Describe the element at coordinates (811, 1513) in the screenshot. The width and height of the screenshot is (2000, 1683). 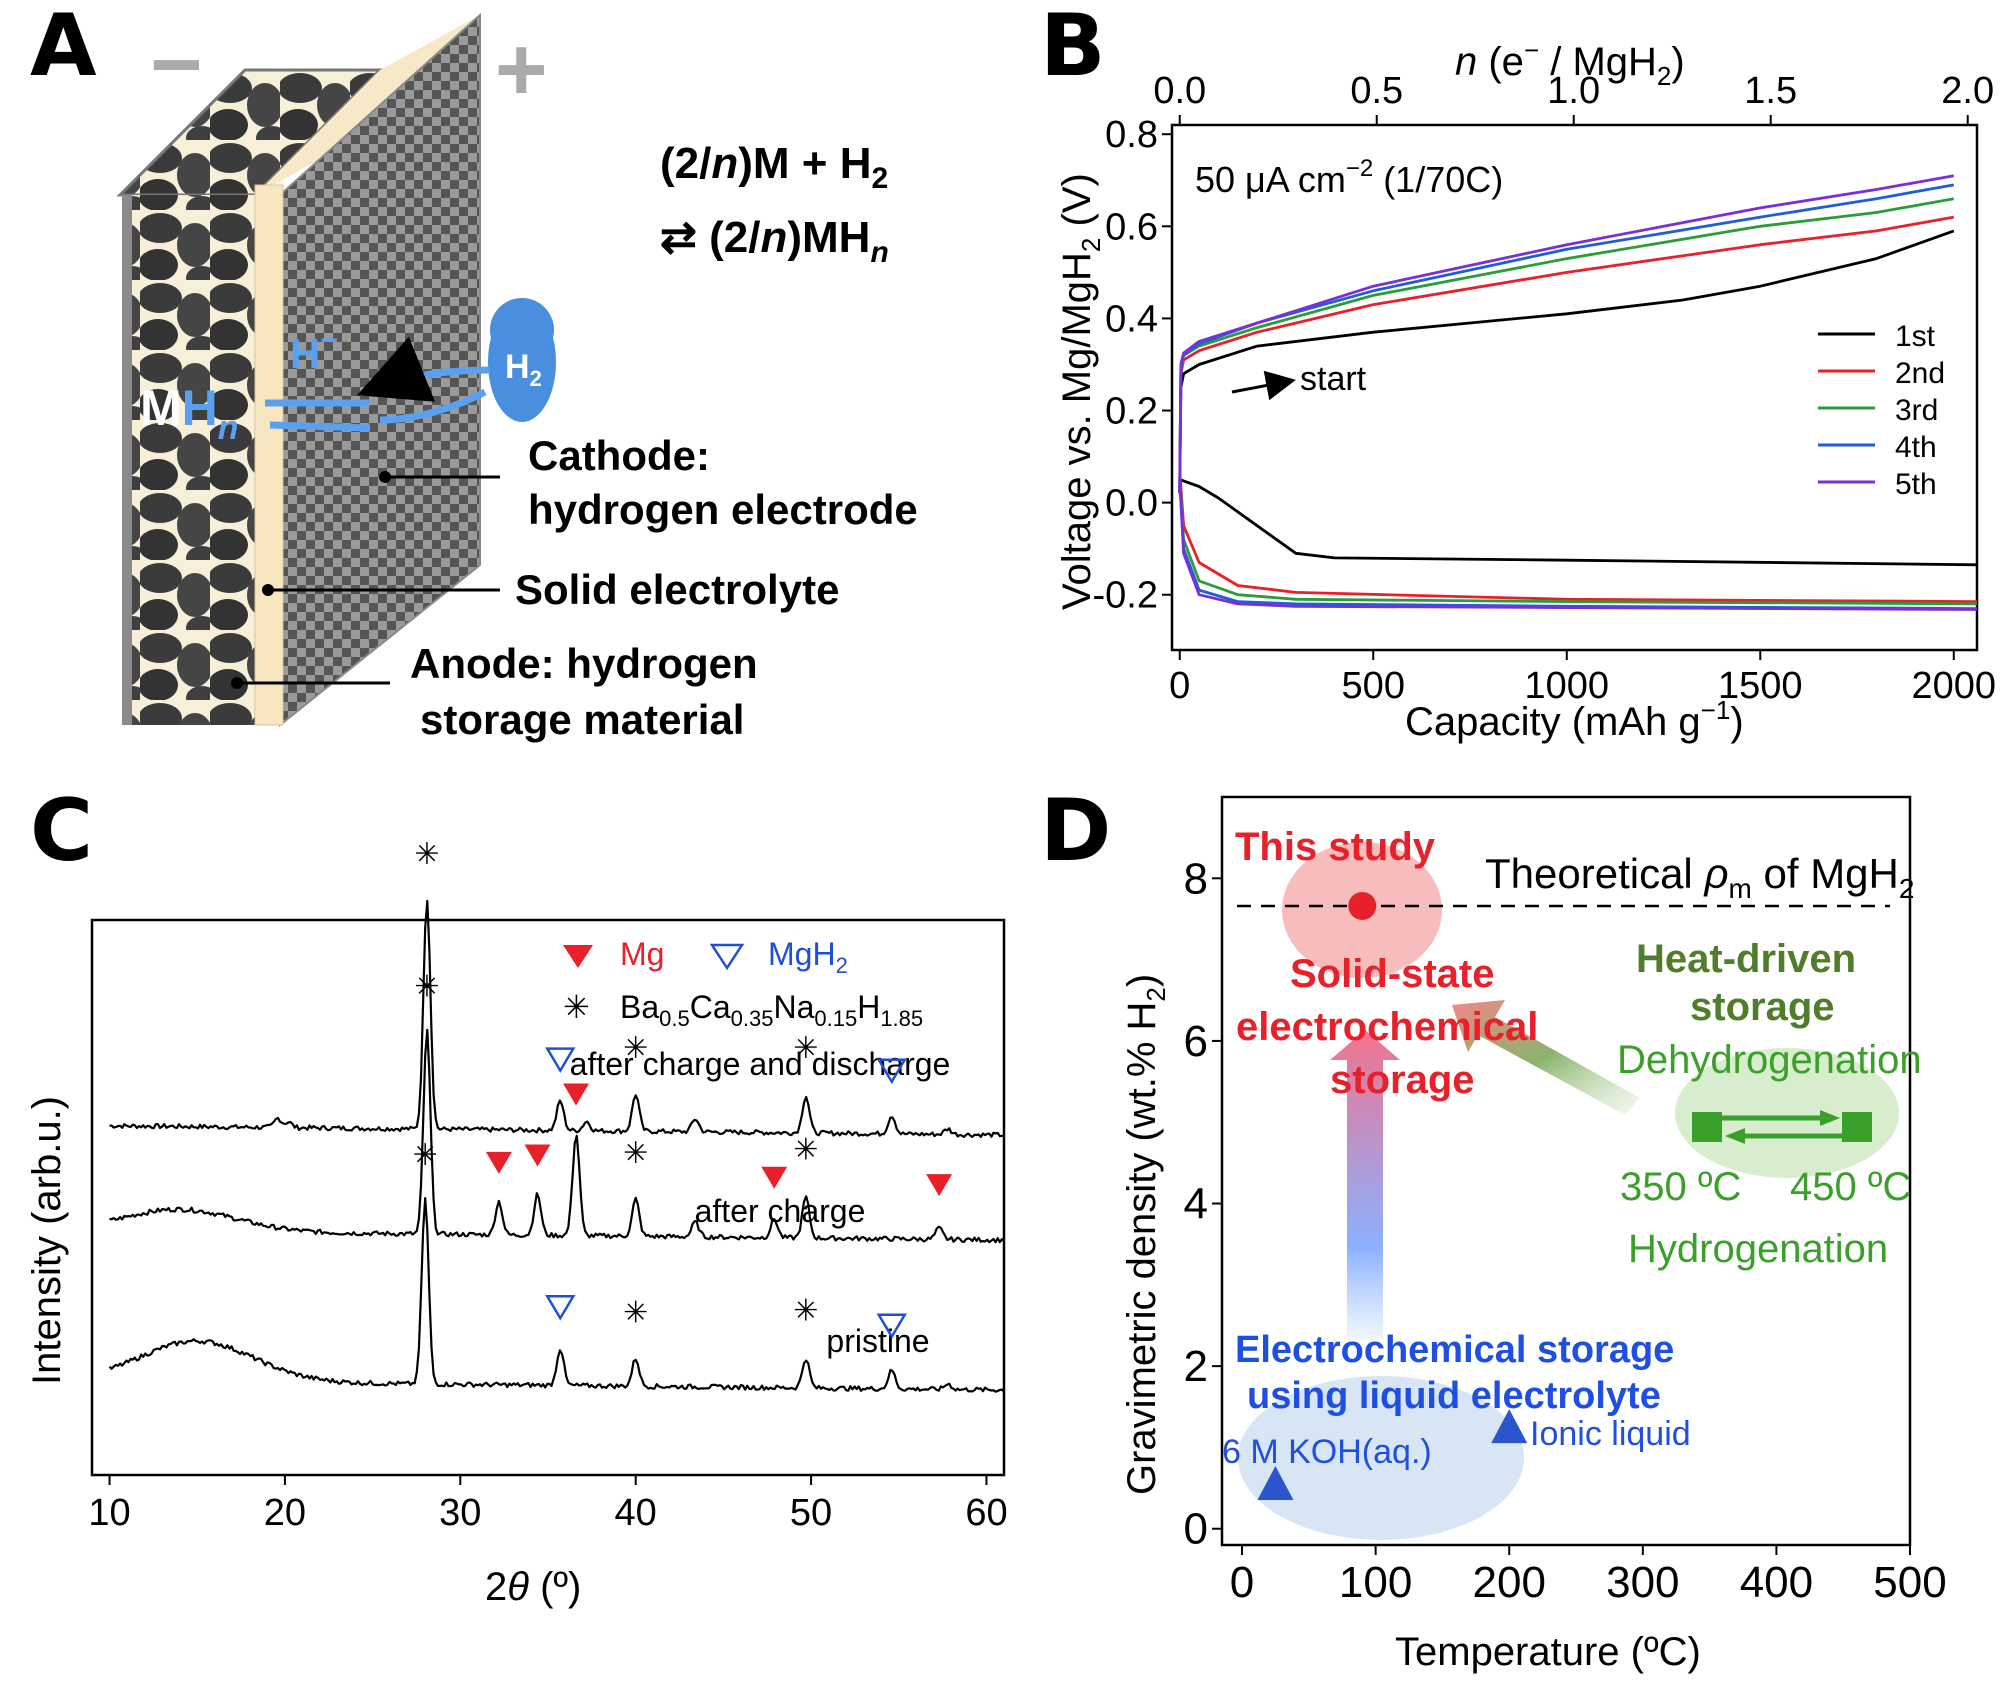
I see `c-xtick-label: 50` at that location.